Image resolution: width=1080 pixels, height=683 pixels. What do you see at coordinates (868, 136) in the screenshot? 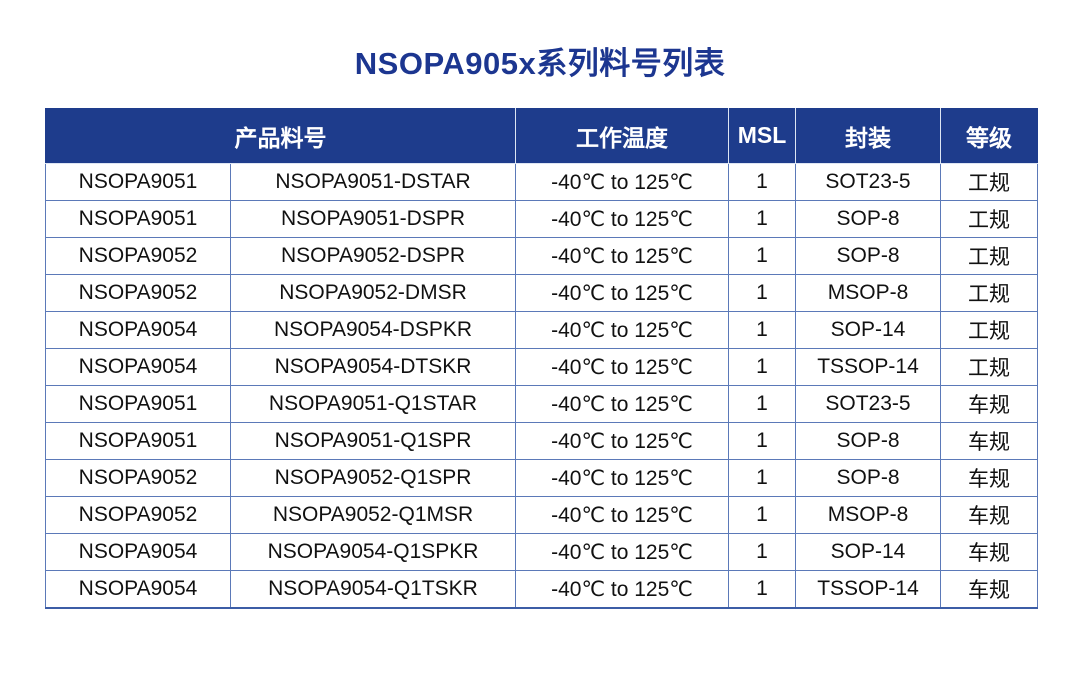
I see `header-package: 封装` at bounding box center [868, 136].